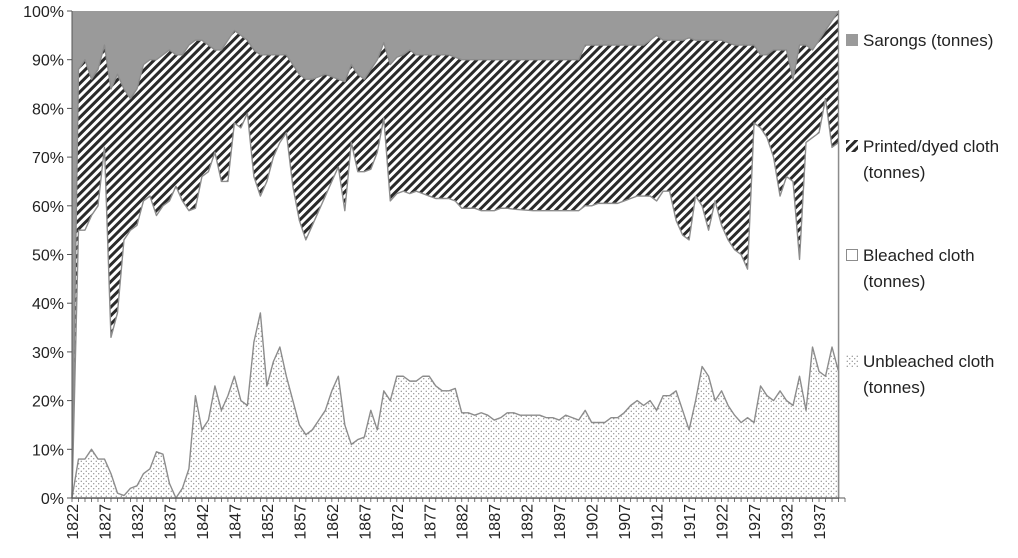 The width and height of the screenshot is (1018, 558). I want to click on legend-item-printed: Printed/dyed cloth (tonnes), so click(929, 160).